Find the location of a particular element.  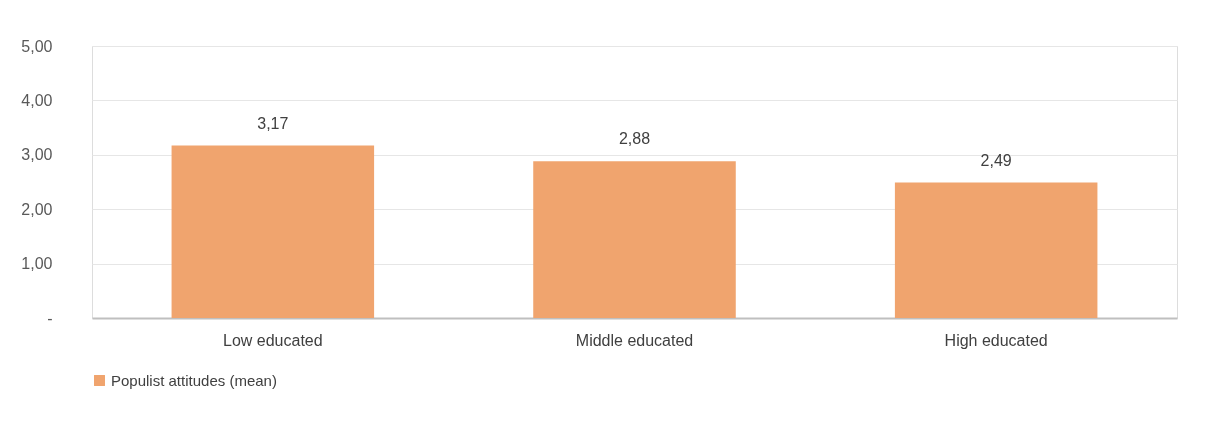

data-label: 3,17 is located at coordinates (273, 123).